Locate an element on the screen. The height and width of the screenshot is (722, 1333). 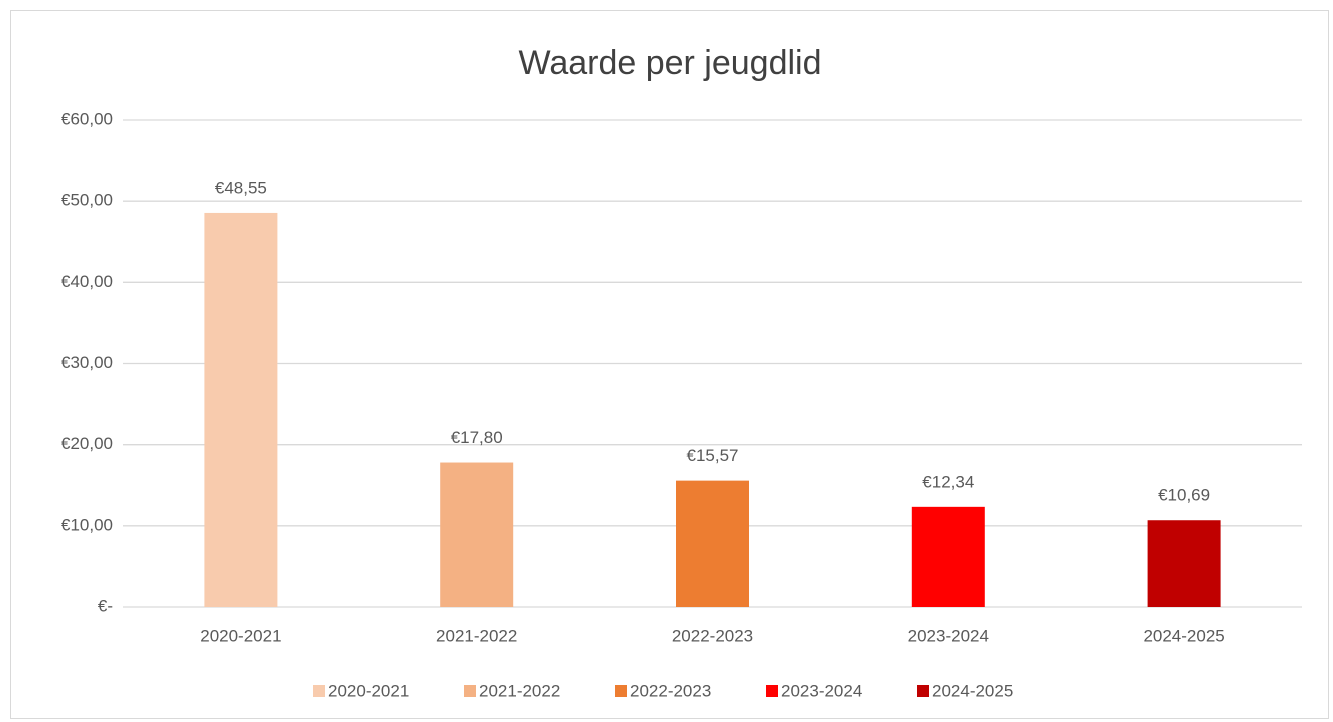
y-tick-label: €40,00 is located at coordinates (87, 281).